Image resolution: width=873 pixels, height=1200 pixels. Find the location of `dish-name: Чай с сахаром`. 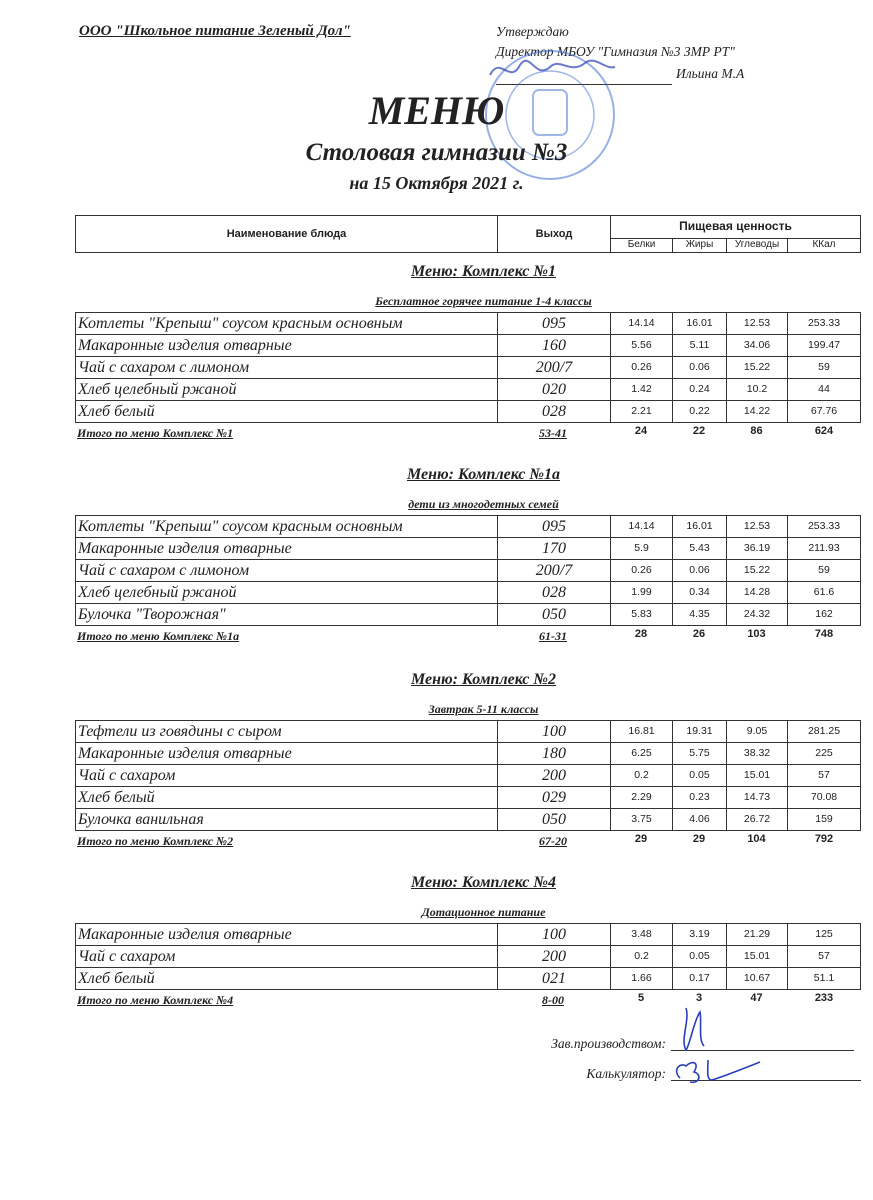

dish-name: Чай с сахаром is located at coordinates (286, 775).